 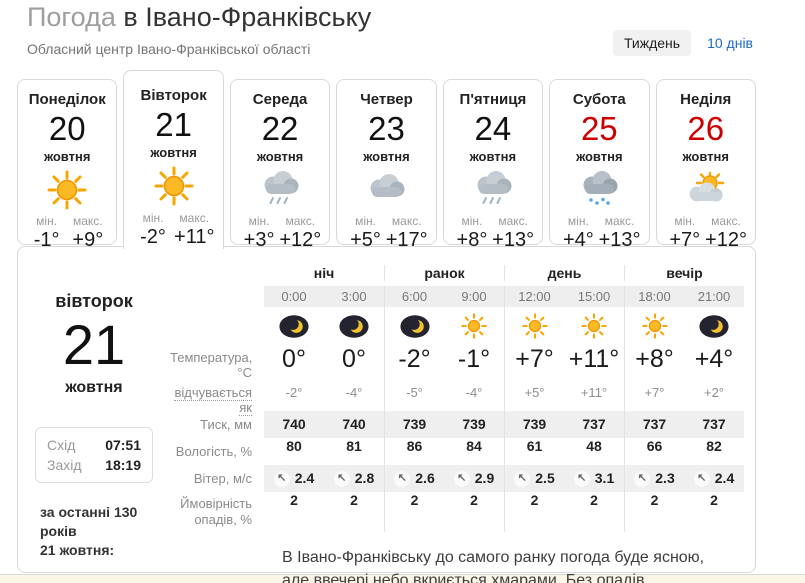 I want to click on day-card-friday: П'ятниця 24 жовтня мін. +8° макс. +13°, so click(x=493, y=165).